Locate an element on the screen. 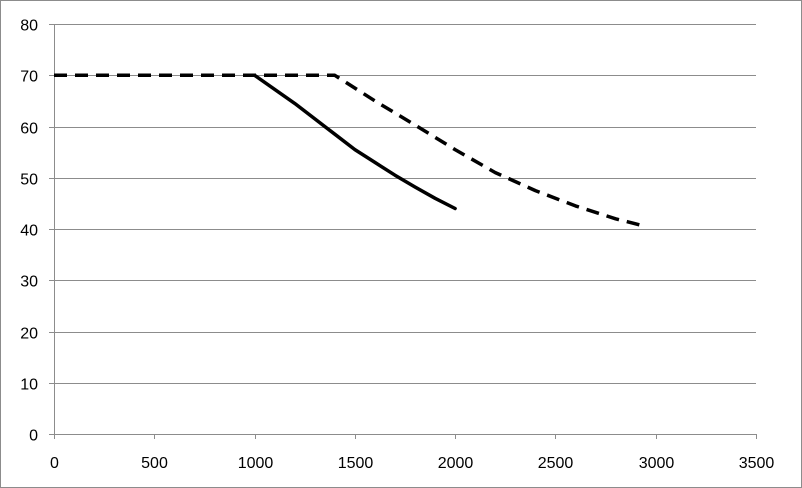 The width and height of the screenshot is (802, 488). x-tick-label-1500: 1500 is located at coordinates (356, 463).